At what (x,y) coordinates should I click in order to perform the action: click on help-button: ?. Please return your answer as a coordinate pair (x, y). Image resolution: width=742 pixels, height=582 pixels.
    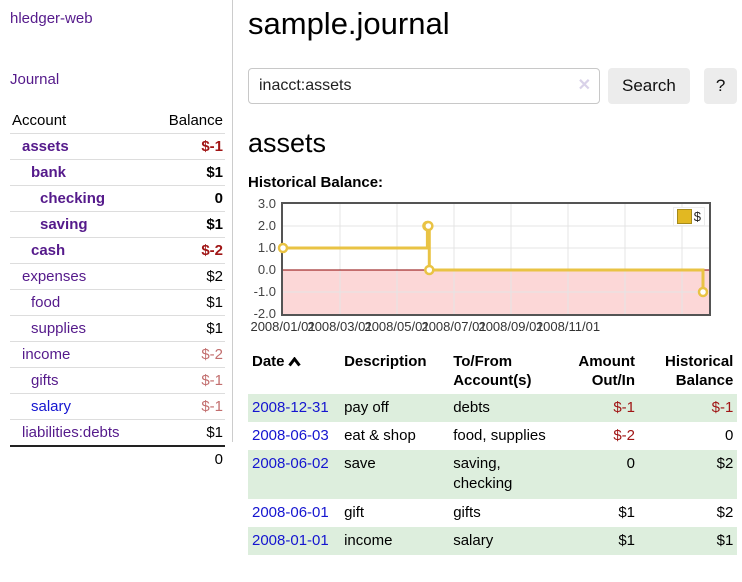
    Looking at the image, I should click on (720, 86).